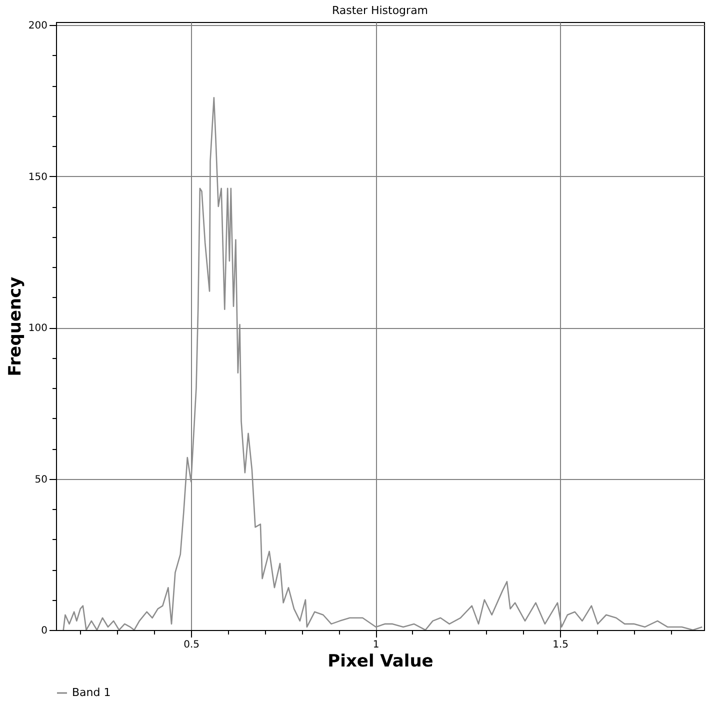 The image size is (721, 722). Describe the element at coordinates (44, 631) in the screenshot. I see `y-tick-label: 0` at that location.